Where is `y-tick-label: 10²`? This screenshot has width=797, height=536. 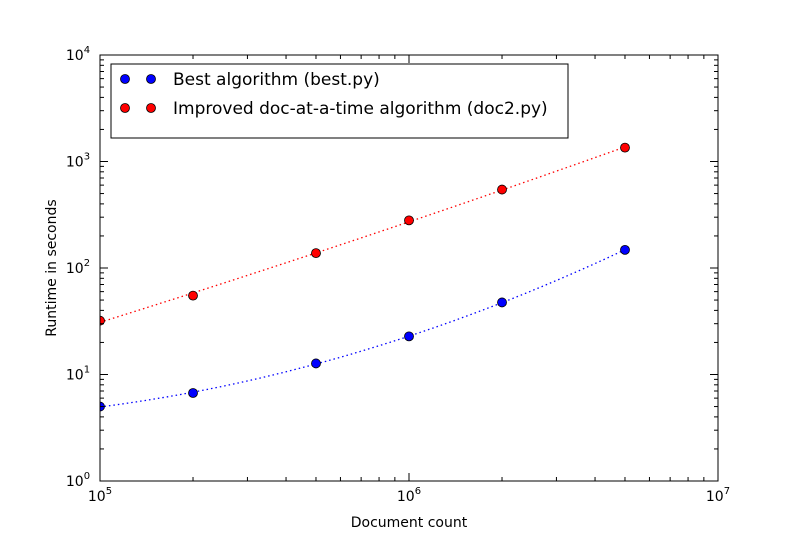
y-tick-label: 10² is located at coordinates (78, 267).